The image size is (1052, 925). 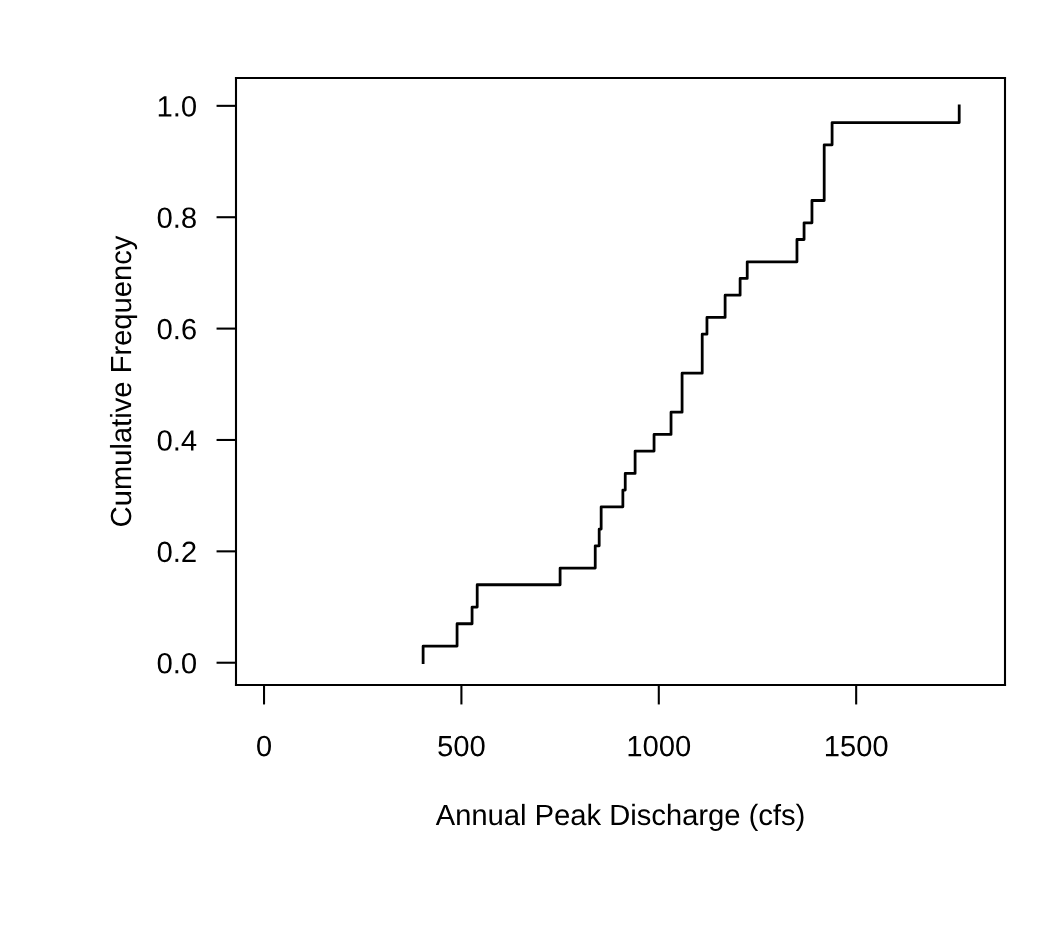 I want to click on y-tick-label: 0.2, so click(x=176, y=552).